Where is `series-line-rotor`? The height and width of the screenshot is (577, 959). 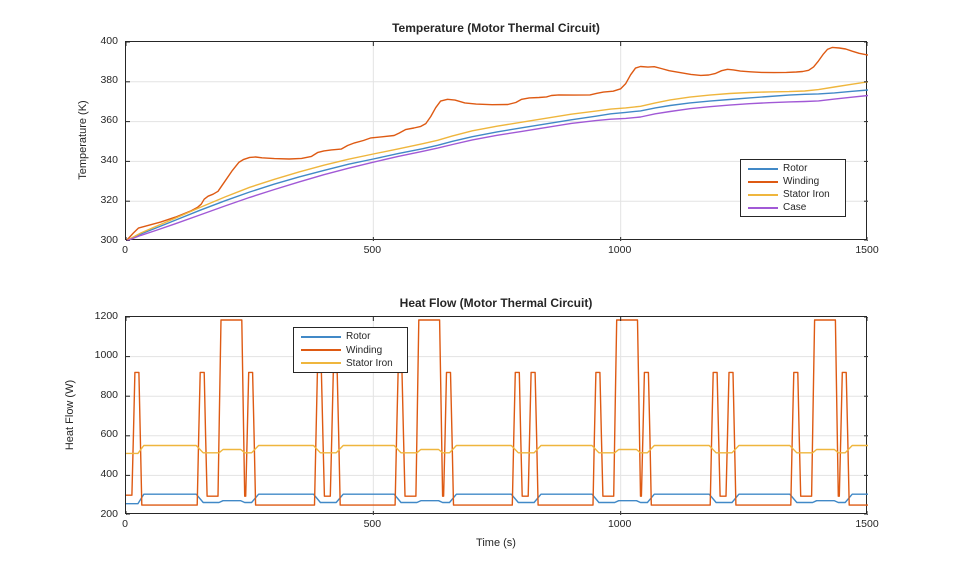 series-line-rotor is located at coordinates (497, 499).